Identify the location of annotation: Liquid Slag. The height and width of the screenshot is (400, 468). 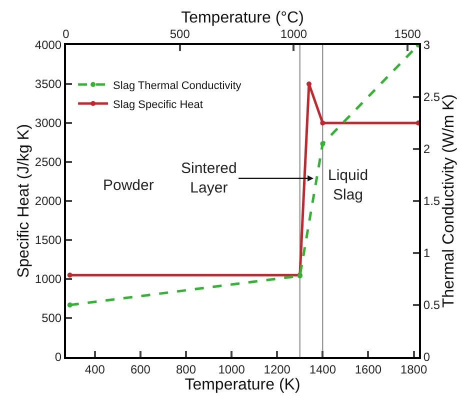
(348, 185).